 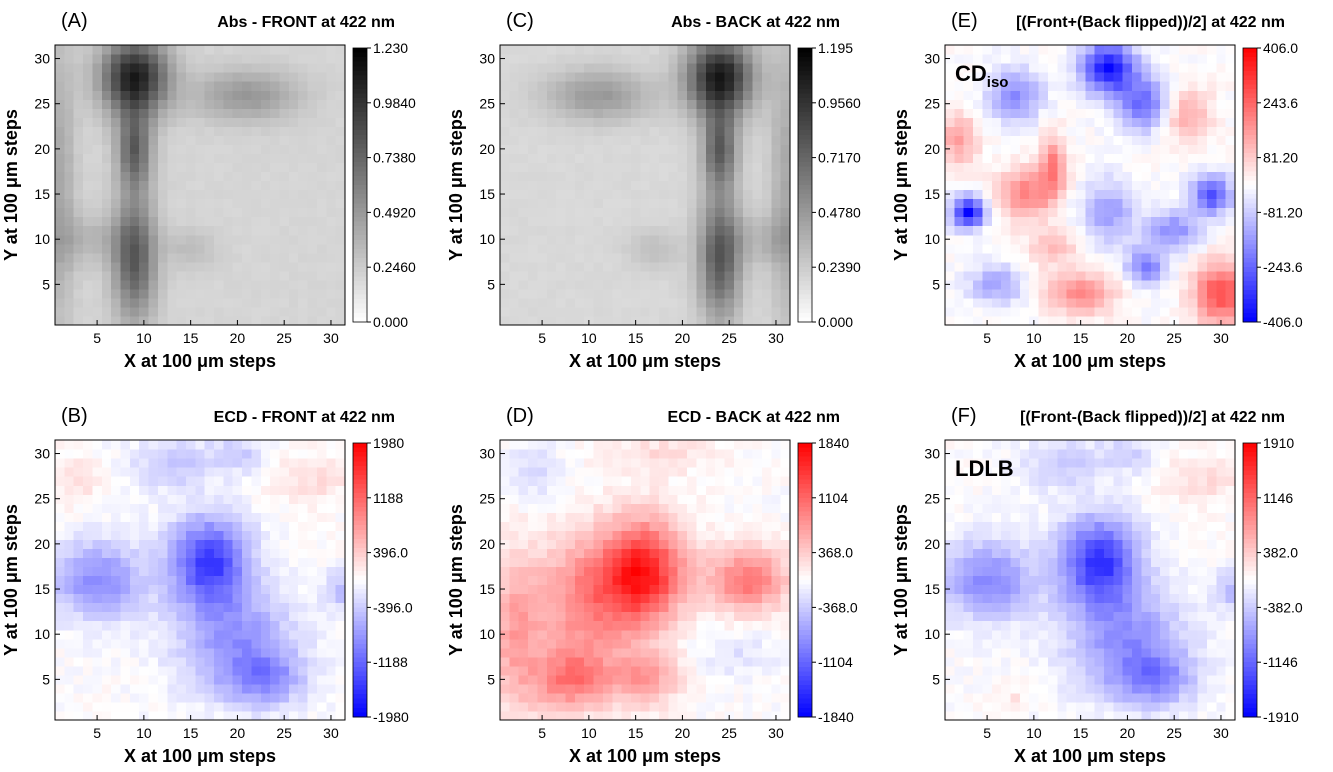 What do you see at coordinates (487, 194) in the screenshot?
I see `y-tick-label: 15` at bounding box center [487, 194].